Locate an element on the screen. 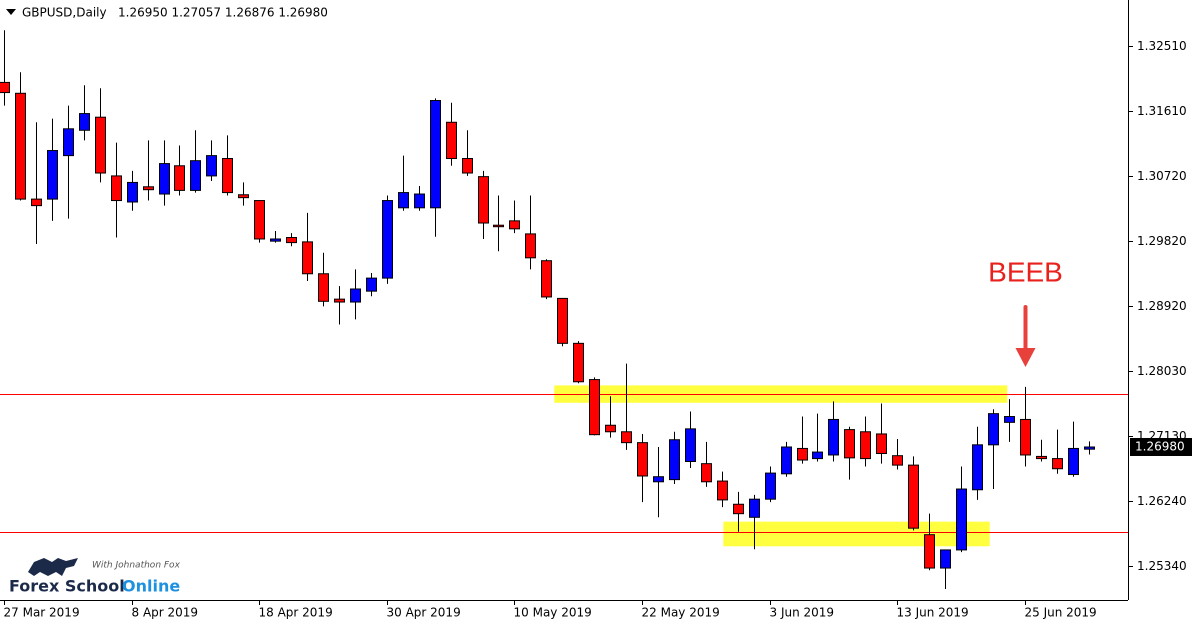 The height and width of the screenshot is (627, 1200). logo-icon is located at coordinates (53, 567).